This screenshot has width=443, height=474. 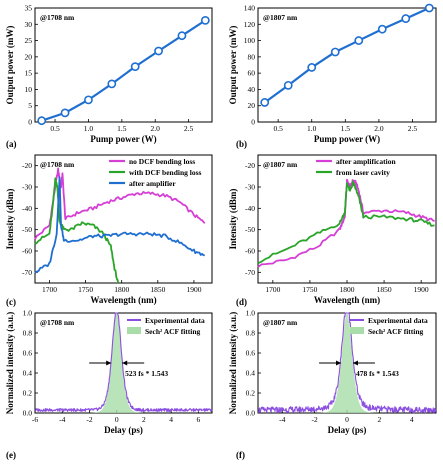 I want to click on wavelength-annotation: @1807 nm, so click(x=280, y=17).